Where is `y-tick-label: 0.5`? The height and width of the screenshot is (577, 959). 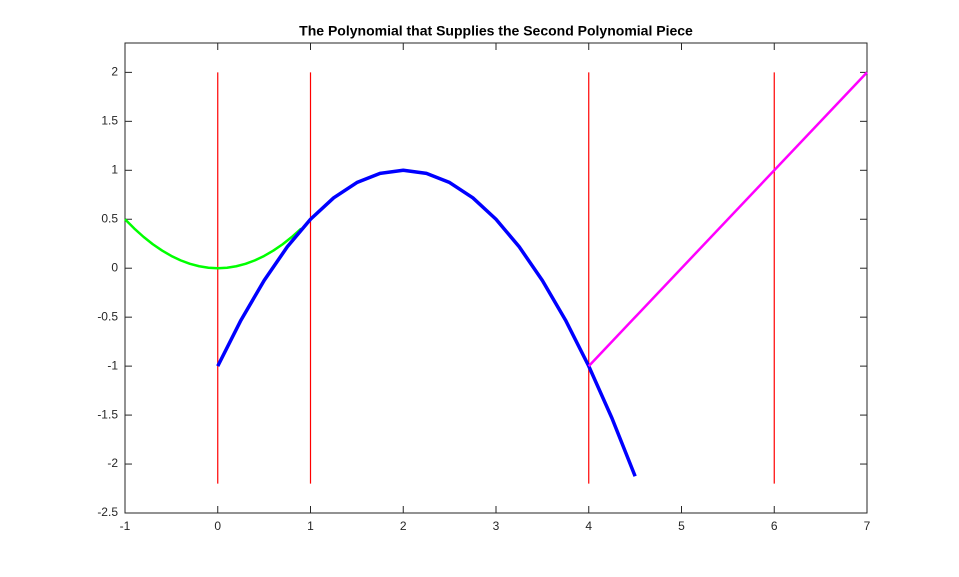
y-tick-label: 0.5 is located at coordinates (109, 218).